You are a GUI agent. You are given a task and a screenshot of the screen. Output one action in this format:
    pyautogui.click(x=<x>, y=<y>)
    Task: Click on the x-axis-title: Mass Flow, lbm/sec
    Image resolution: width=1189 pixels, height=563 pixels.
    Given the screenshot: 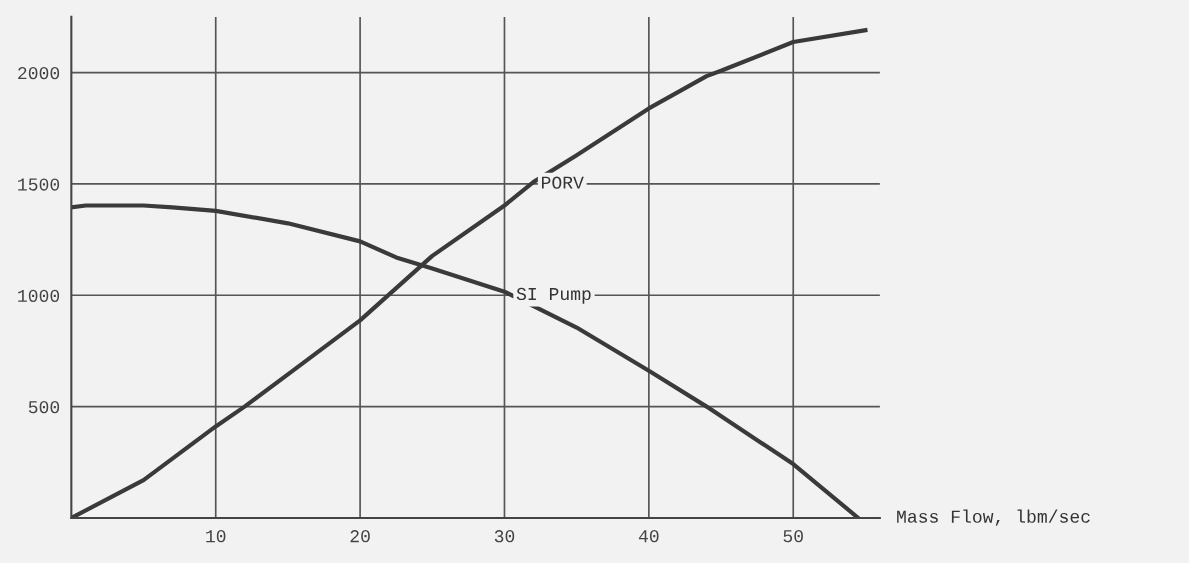 What is the action you would take?
    pyautogui.click(x=993, y=517)
    